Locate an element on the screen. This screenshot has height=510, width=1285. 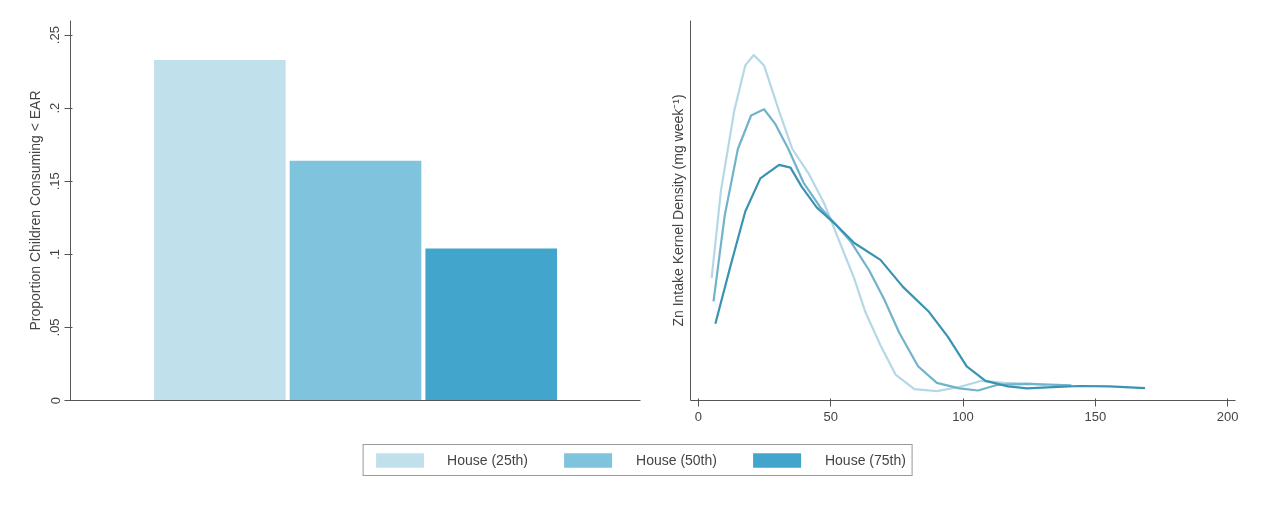
y-tick-label: .2 is located at coordinates (55, 108).